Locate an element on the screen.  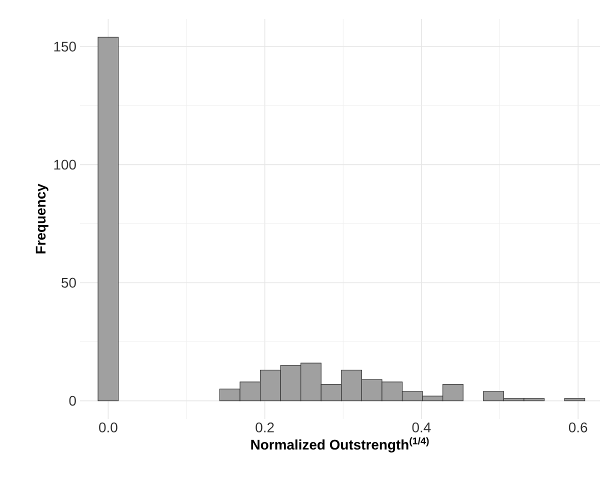
x-tick-label: 0.6 is located at coordinates (578, 427).